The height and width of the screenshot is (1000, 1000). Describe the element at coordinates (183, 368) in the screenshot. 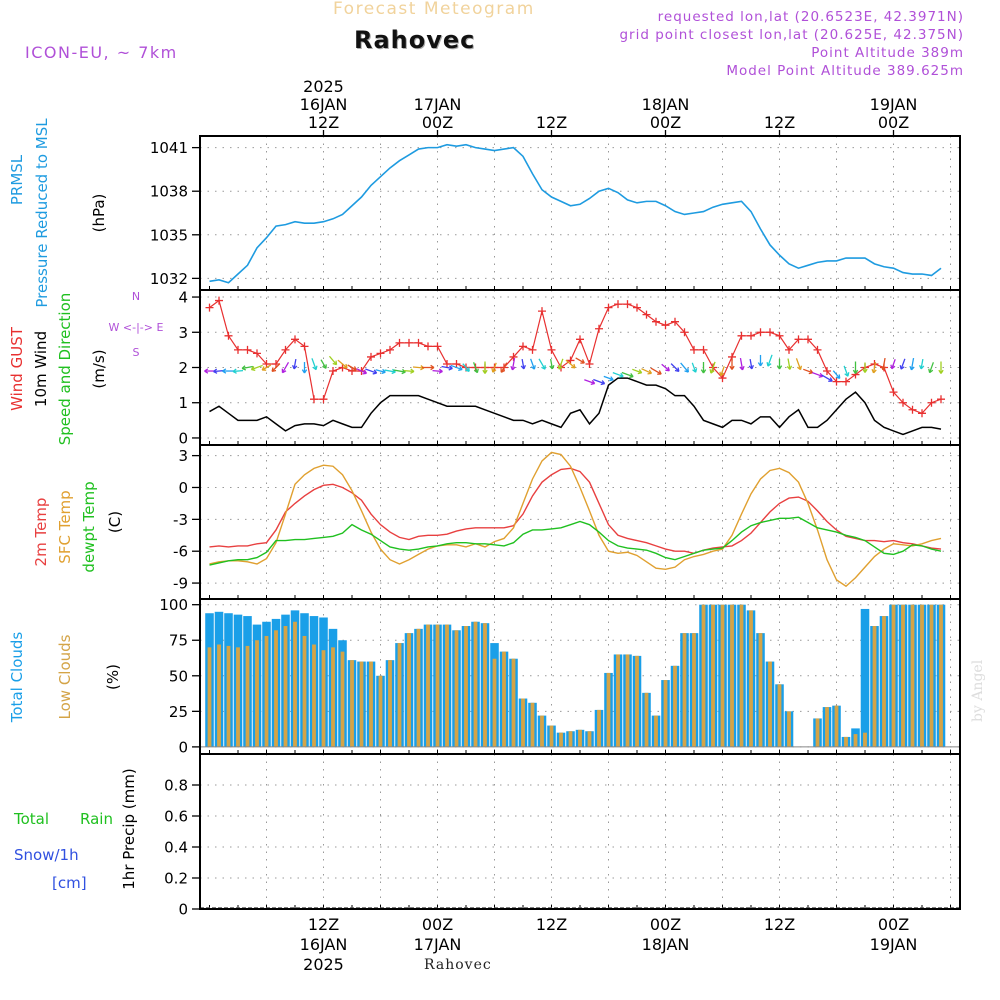

I see `y-tick-label: 2` at that location.